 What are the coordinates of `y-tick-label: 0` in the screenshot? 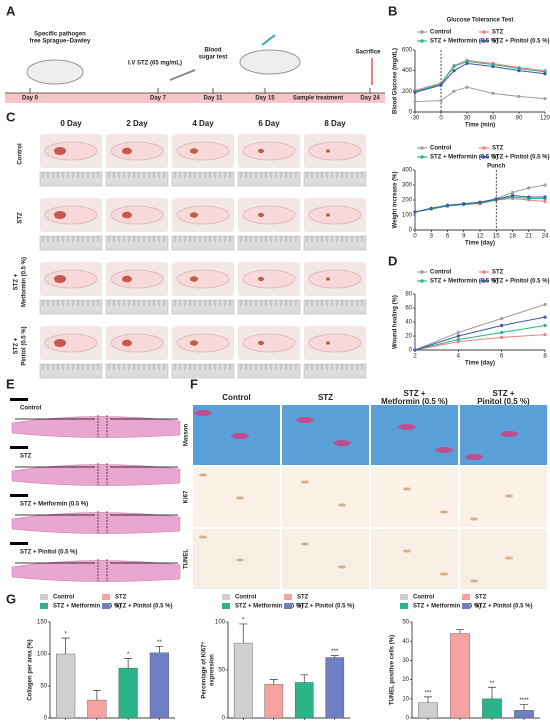 It's located at (46, 719).